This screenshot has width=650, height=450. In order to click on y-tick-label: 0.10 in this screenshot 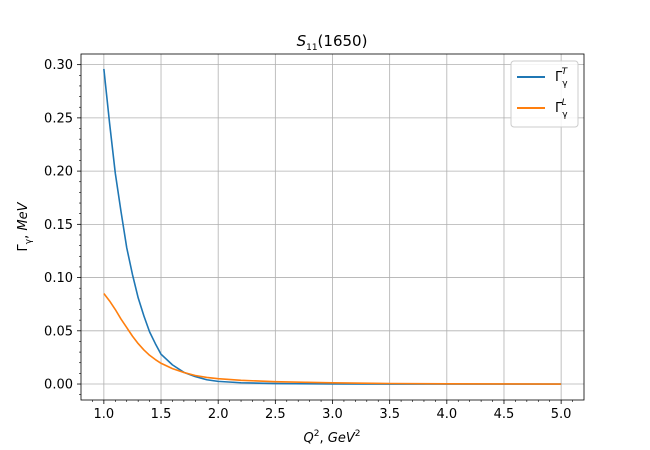, I will do `click(58, 278)`.